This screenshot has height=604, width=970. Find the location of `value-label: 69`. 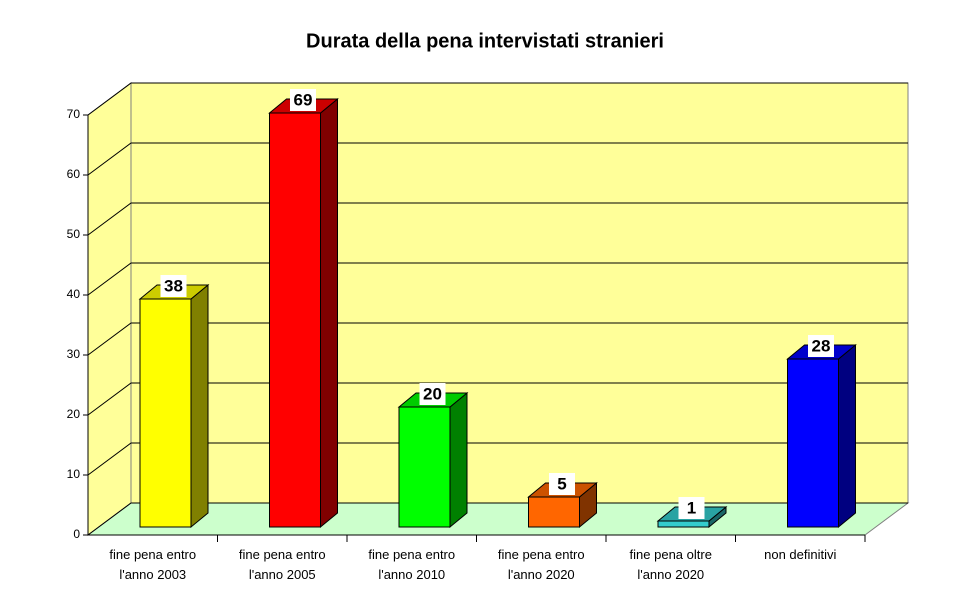

value-label: 69 is located at coordinates (303, 99).